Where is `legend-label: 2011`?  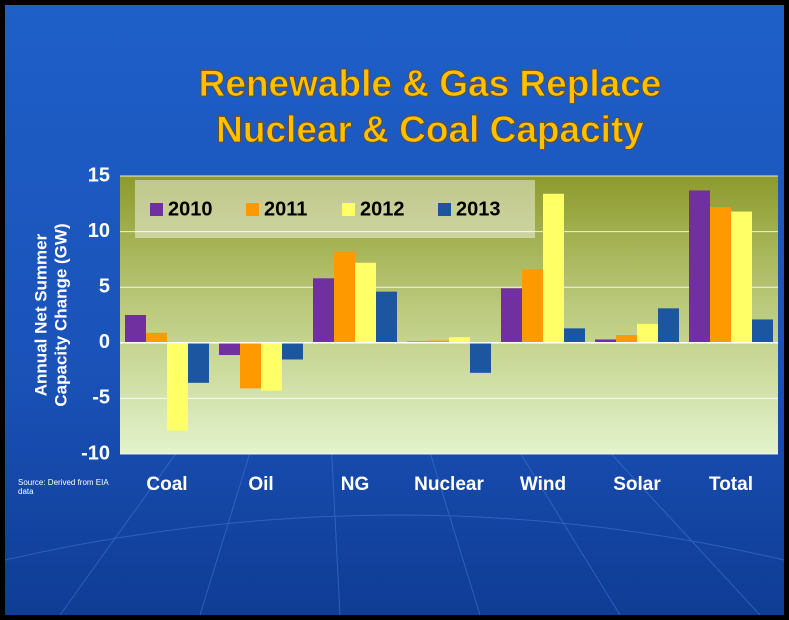 legend-label: 2011 is located at coordinates (285, 209).